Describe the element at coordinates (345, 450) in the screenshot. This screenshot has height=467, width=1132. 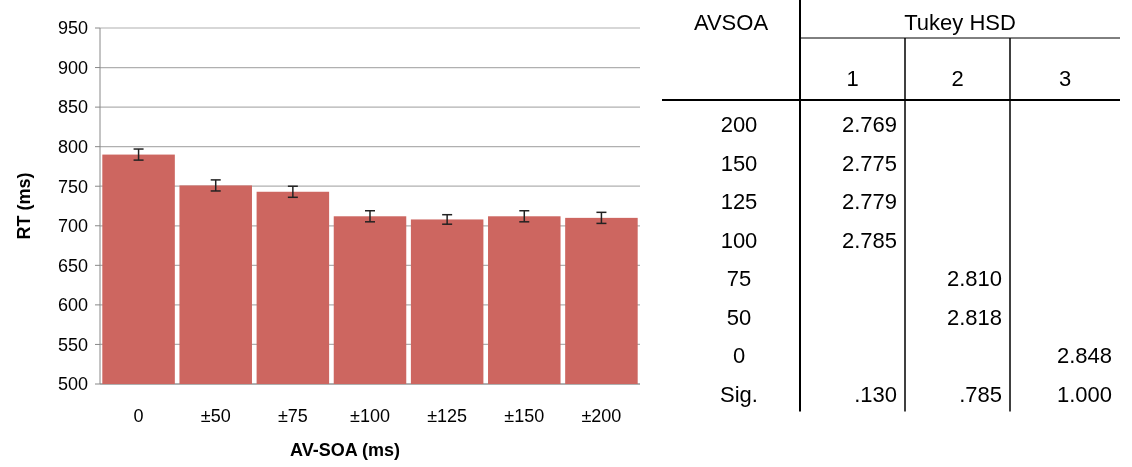
I see `x-axis-title: AV-SOA (ms)` at that location.